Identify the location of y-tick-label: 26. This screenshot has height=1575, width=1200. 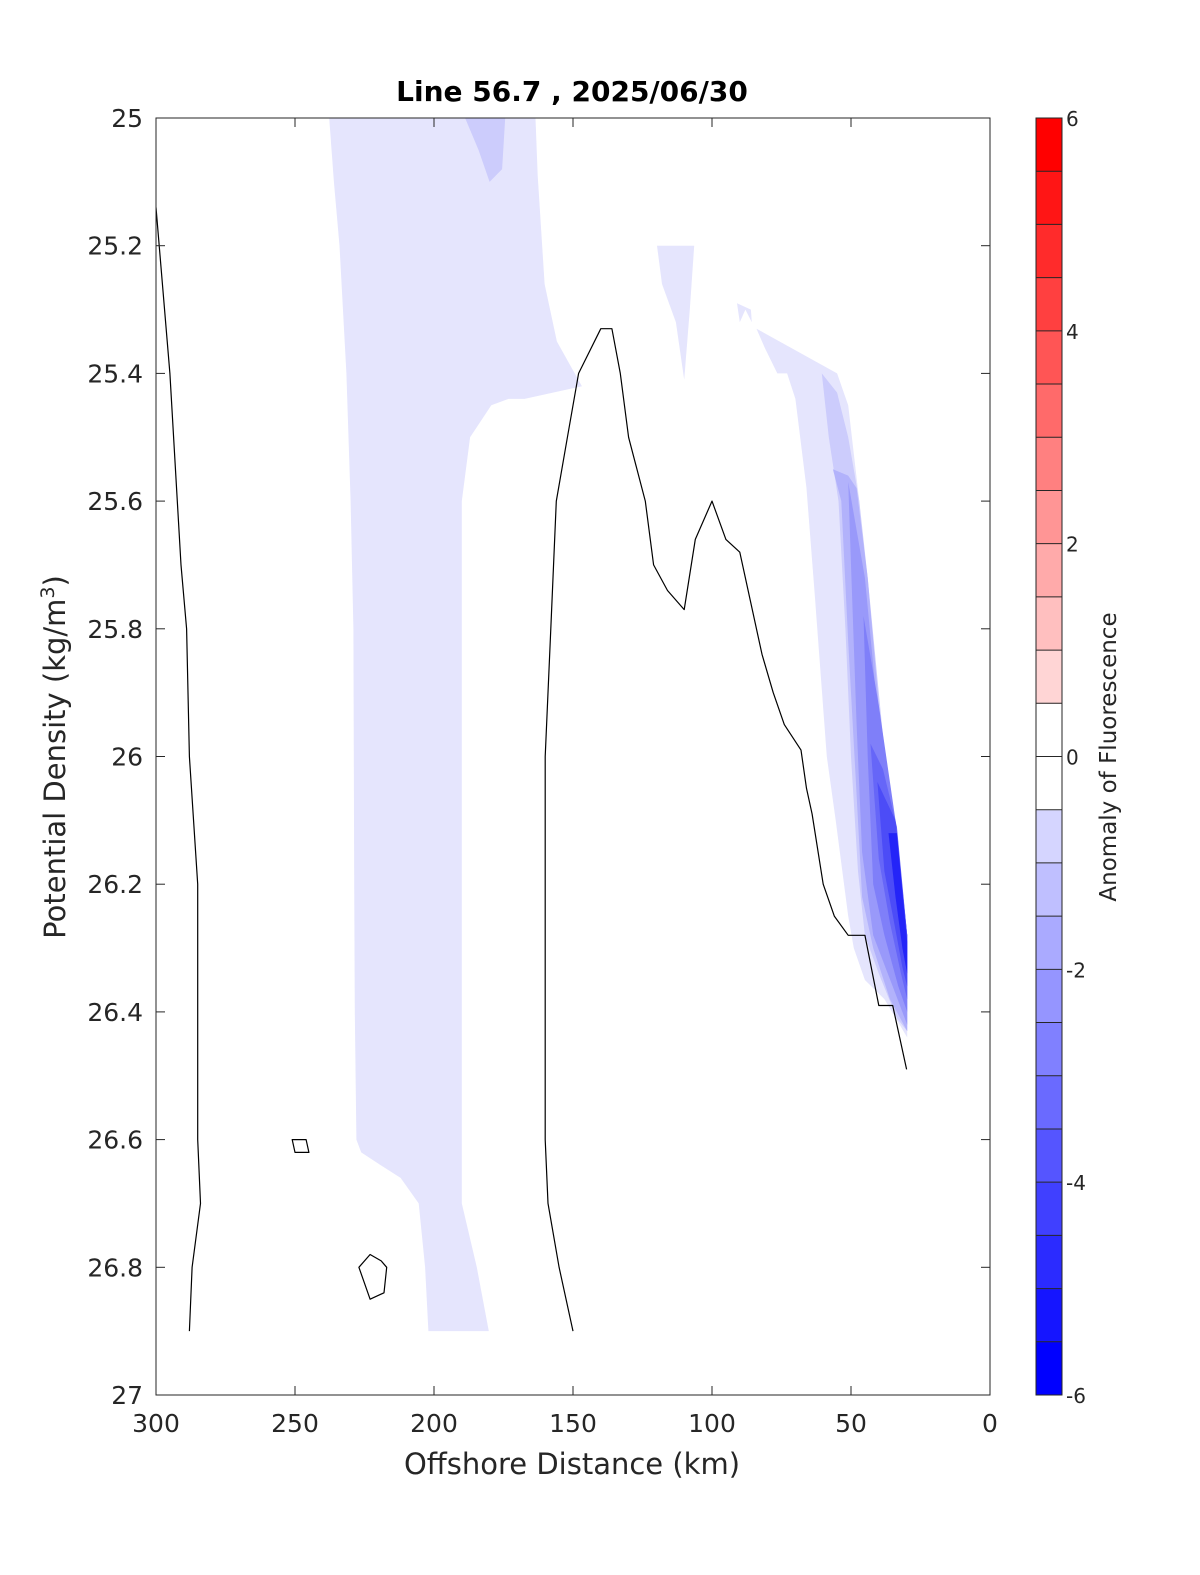
(127, 757).